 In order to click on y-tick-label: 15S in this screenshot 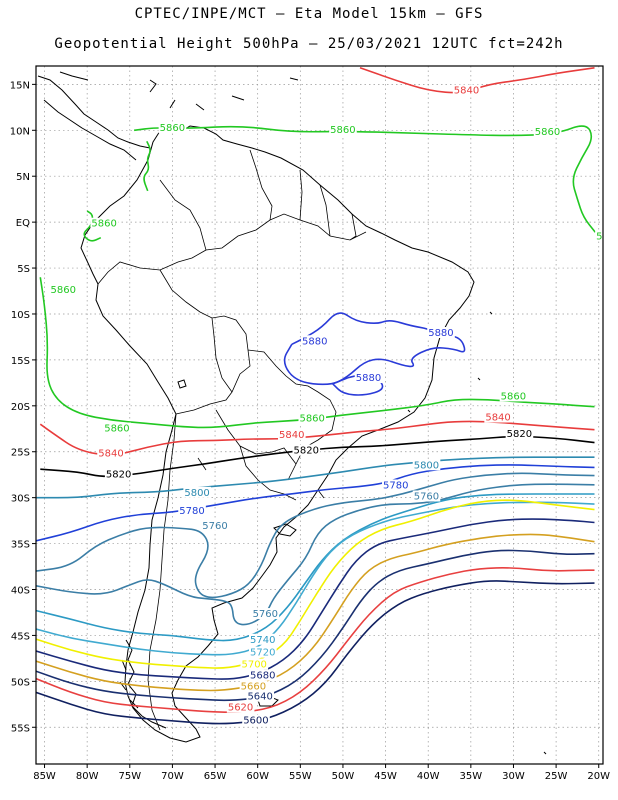, I will do `click(20, 361)`.